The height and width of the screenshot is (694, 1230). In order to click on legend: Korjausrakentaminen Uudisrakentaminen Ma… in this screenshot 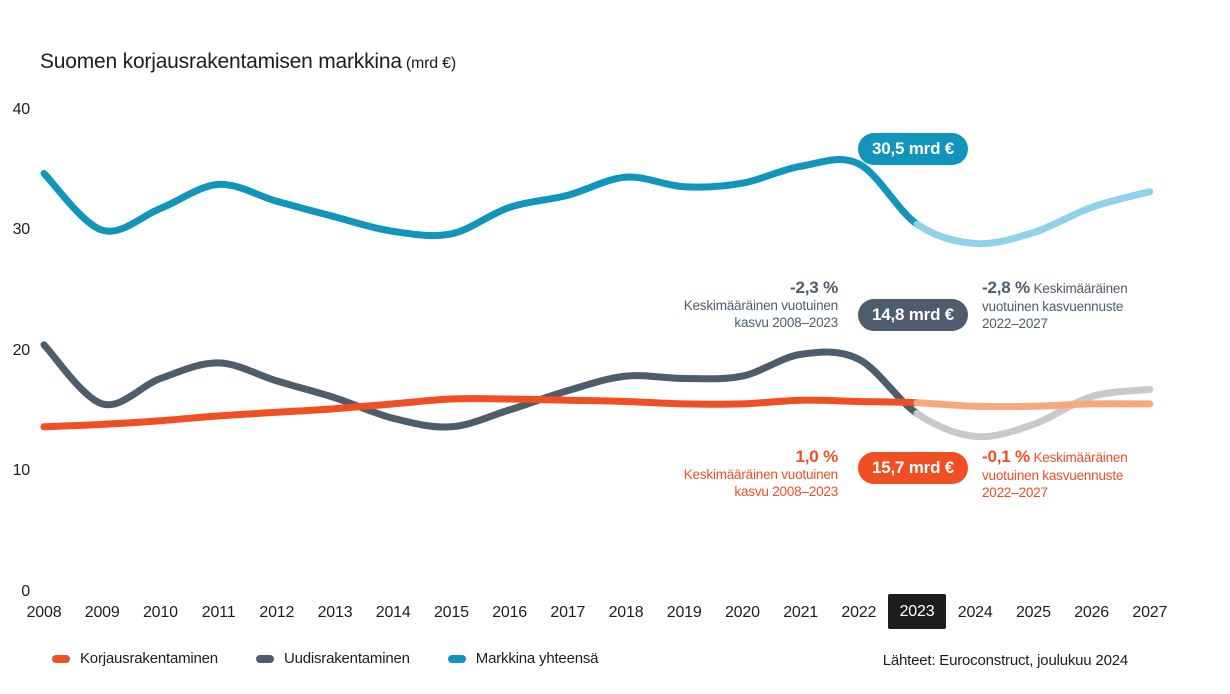, I will do `click(325, 658)`.